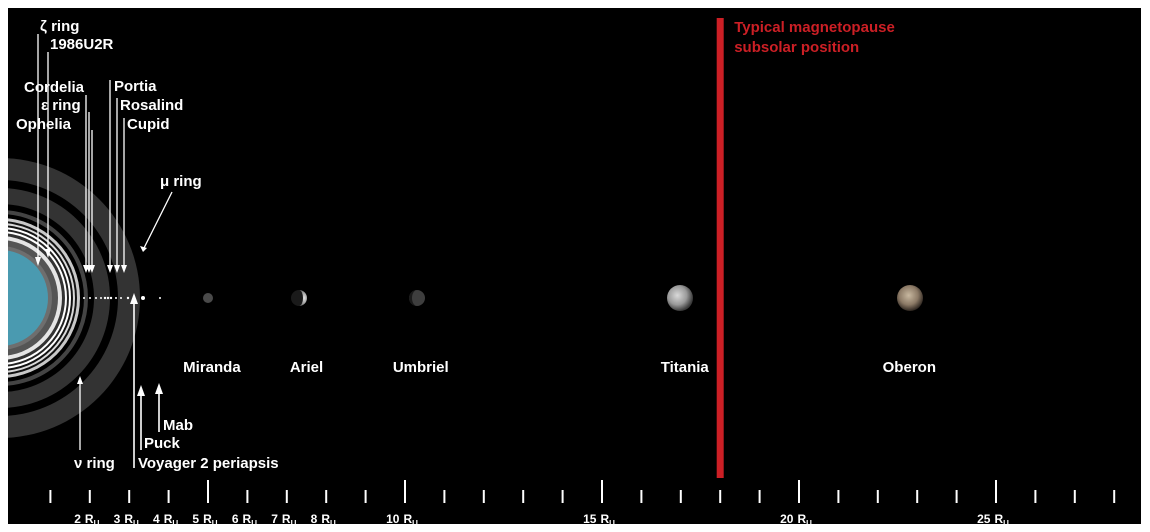 This screenshot has height=532, width=1150. What do you see at coordinates (208, 463) in the screenshot?
I see `voyager-periapsis-label: Voyager 2 periapsis` at bounding box center [208, 463].